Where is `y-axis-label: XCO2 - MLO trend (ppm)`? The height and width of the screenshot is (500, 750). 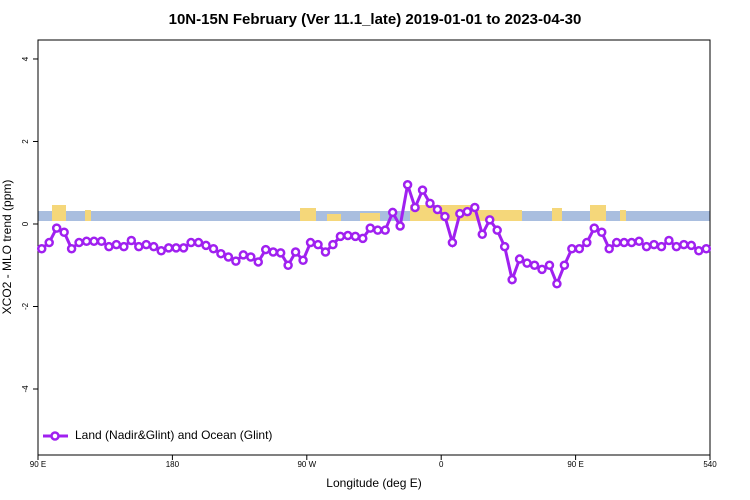 y-axis-label: XCO2 - MLO trend (ppm) is located at coordinates (7, 247).